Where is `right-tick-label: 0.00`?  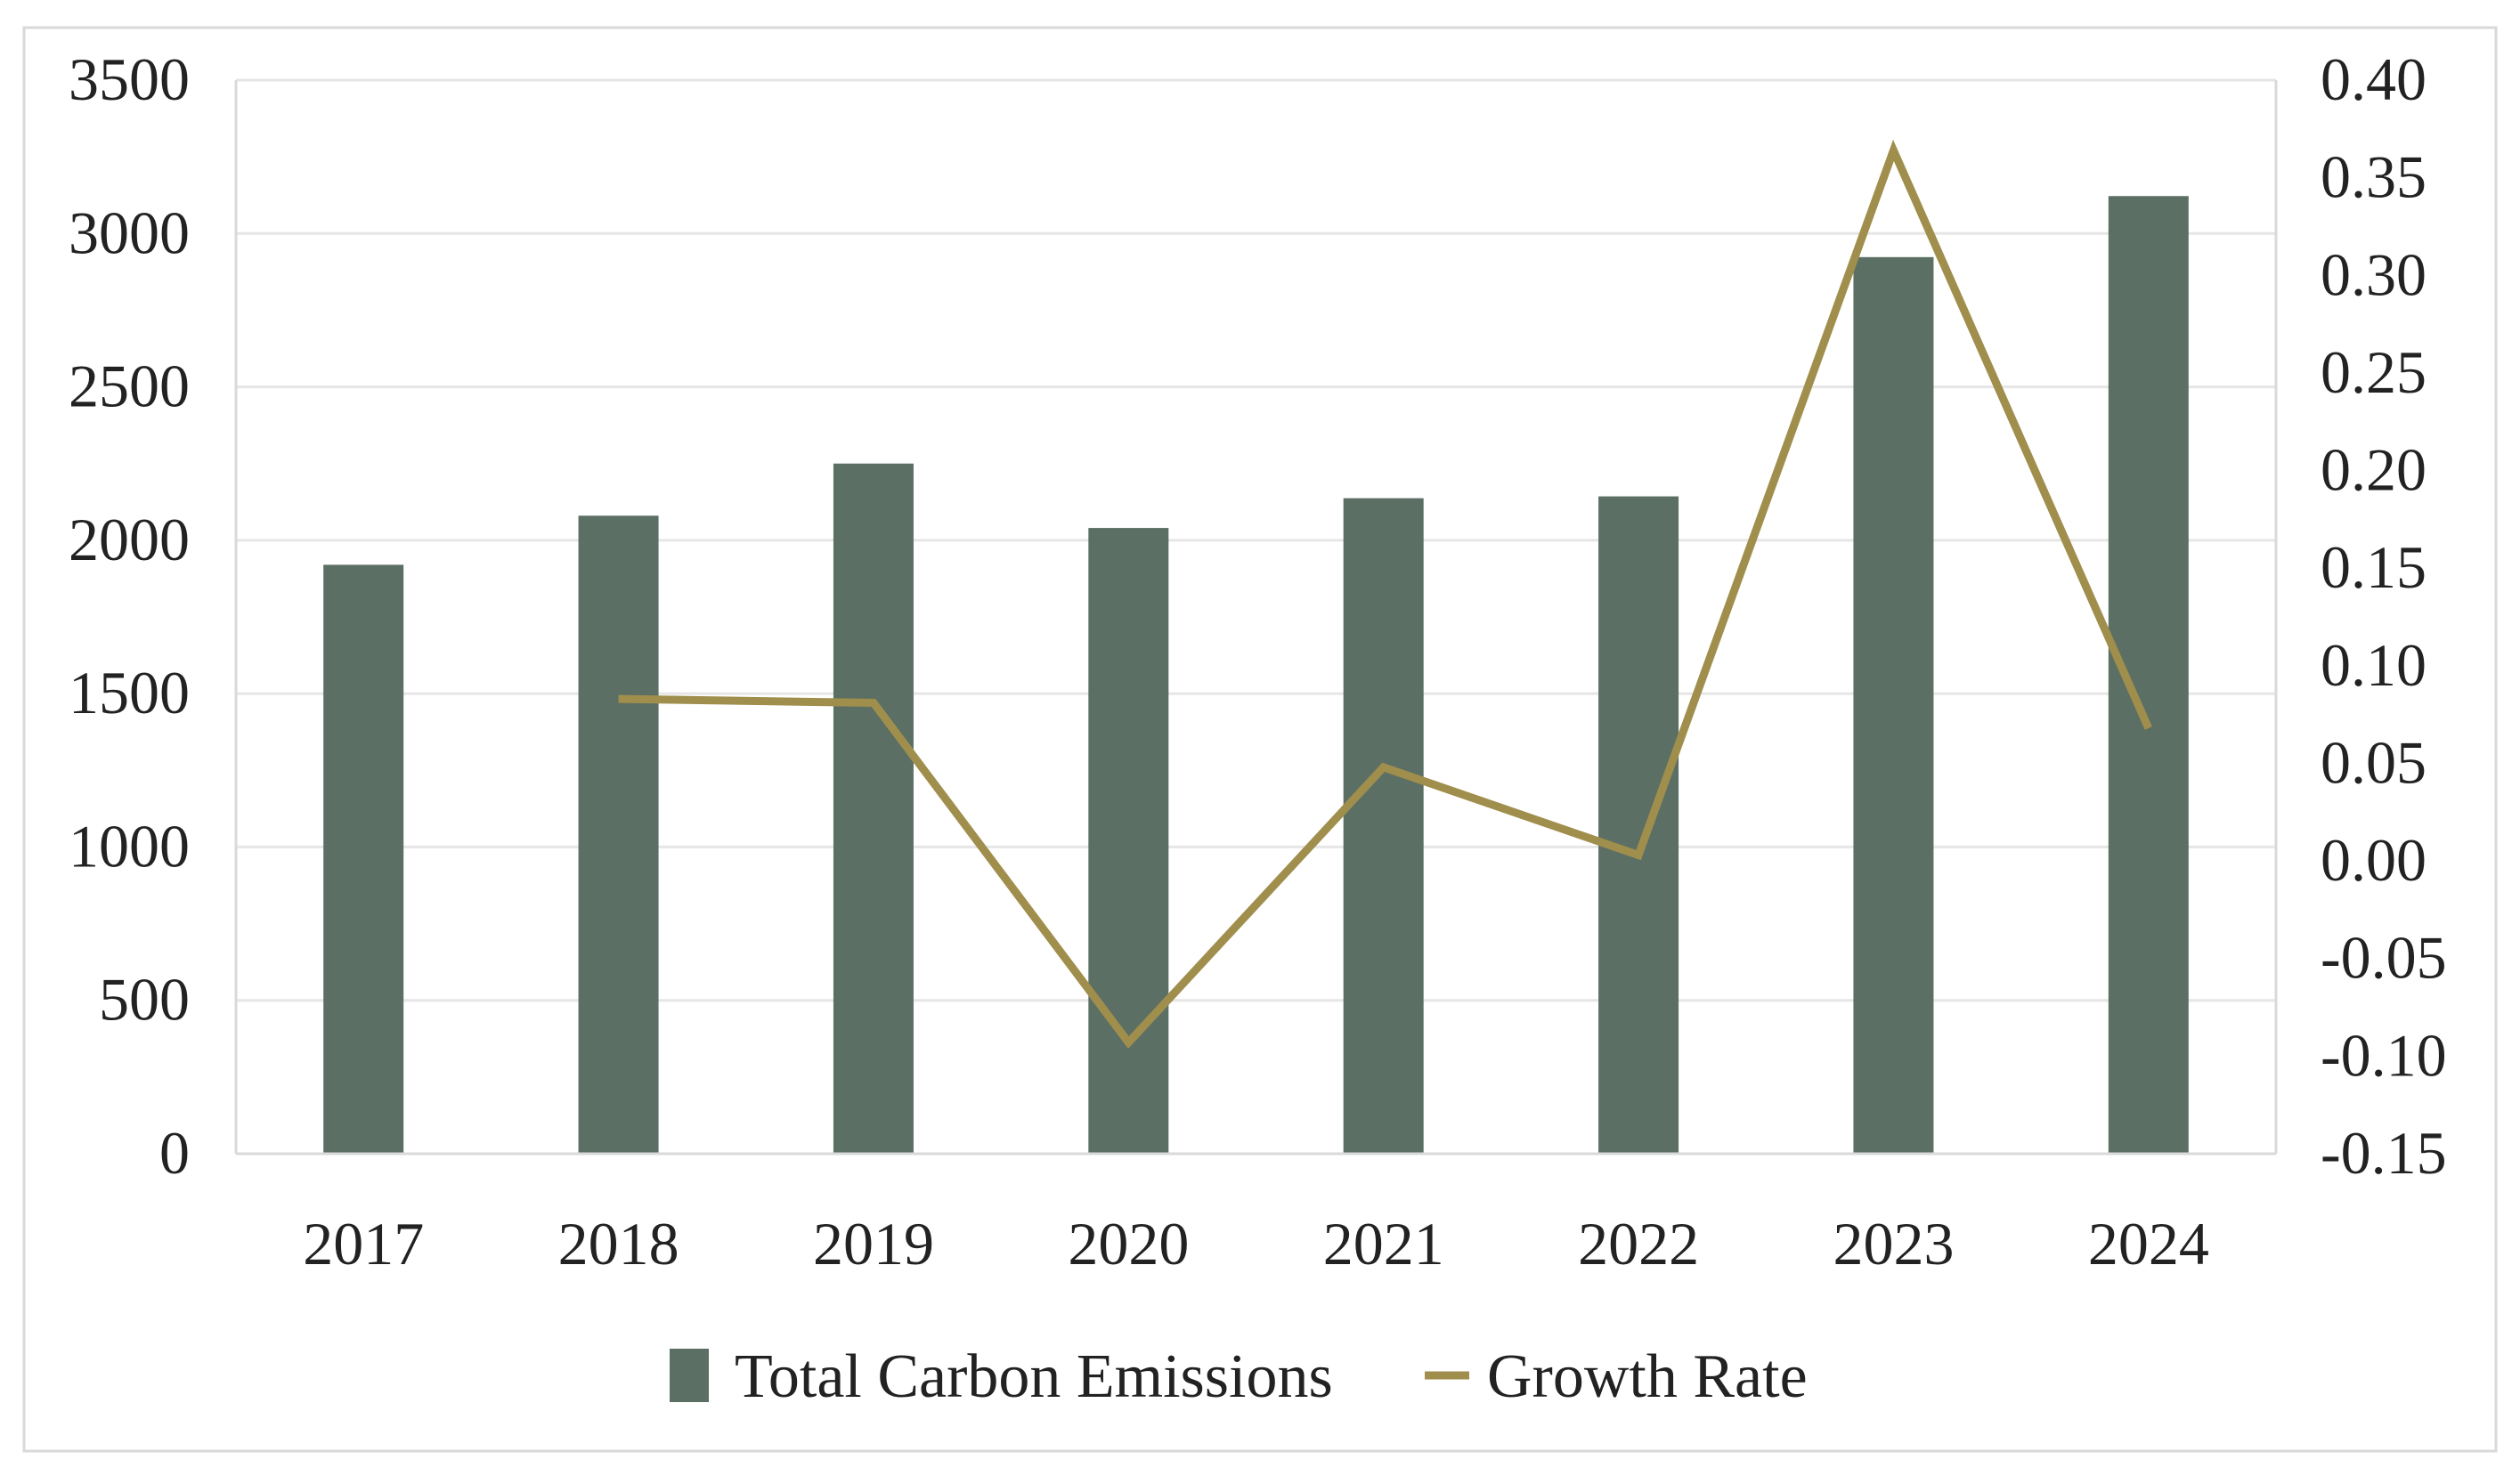 right-tick-label: 0.00 is located at coordinates (2374, 860).